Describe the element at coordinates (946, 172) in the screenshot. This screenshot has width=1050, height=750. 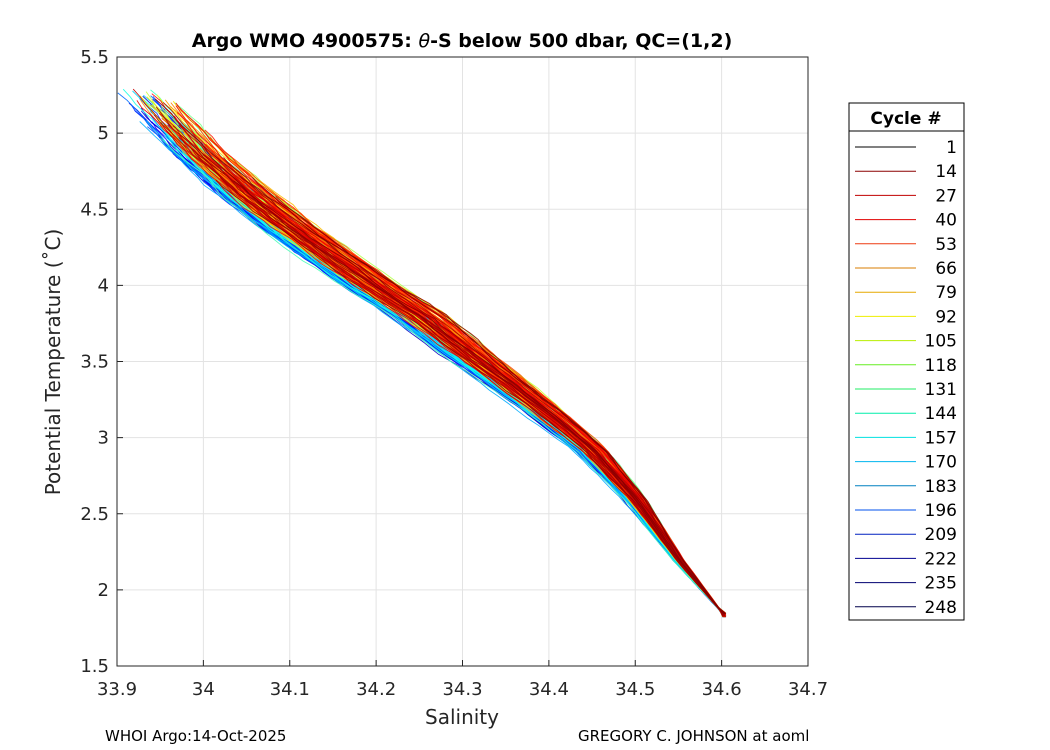
I see `legend-label: 14` at that location.